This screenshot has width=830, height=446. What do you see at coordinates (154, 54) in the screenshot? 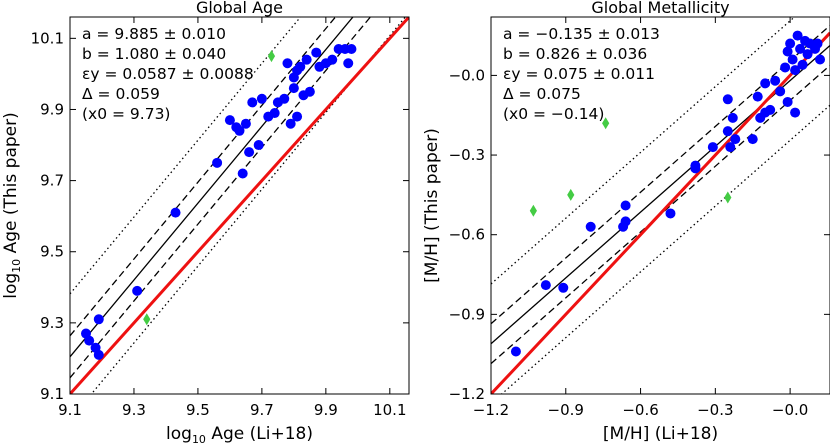
I see `fit-stat-line: b = 1.080 ± 0.040` at bounding box center [154, 54].